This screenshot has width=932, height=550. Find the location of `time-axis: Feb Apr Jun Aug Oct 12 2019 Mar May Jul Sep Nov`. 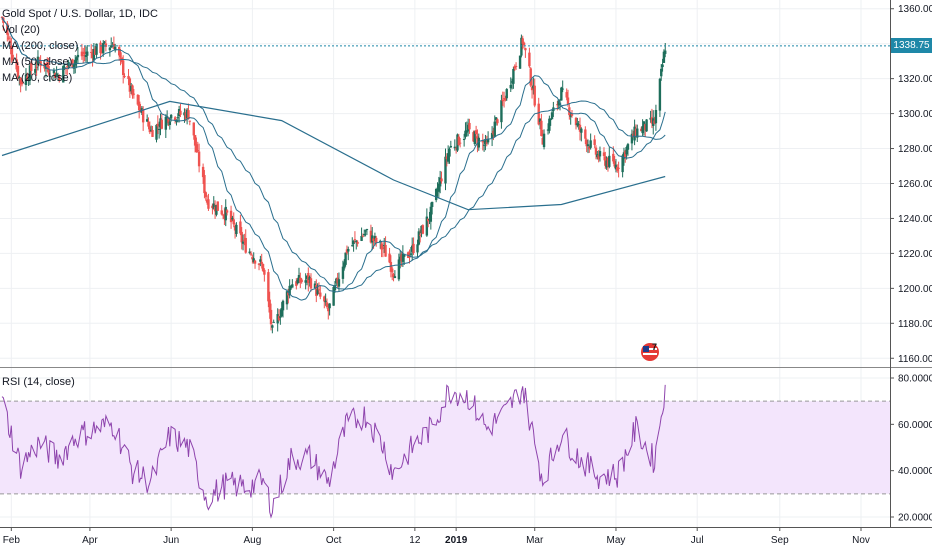

time-axis: Feb Apr Jun Aug Oct 12 2019 Mar May Jul Sep Nov is located at coordinates (436, 536).